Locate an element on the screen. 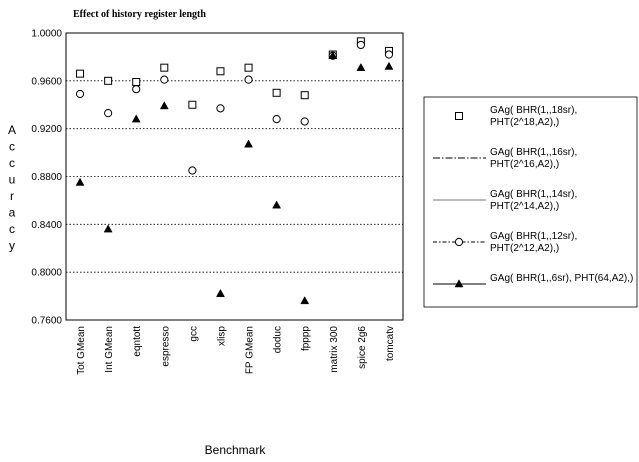 Image resolution: width=639 pixels, height=462 pixels. legend-label: GAg( BHR(1,,6sr), PHT(64,A2),) is located at coordinates (561, 278).